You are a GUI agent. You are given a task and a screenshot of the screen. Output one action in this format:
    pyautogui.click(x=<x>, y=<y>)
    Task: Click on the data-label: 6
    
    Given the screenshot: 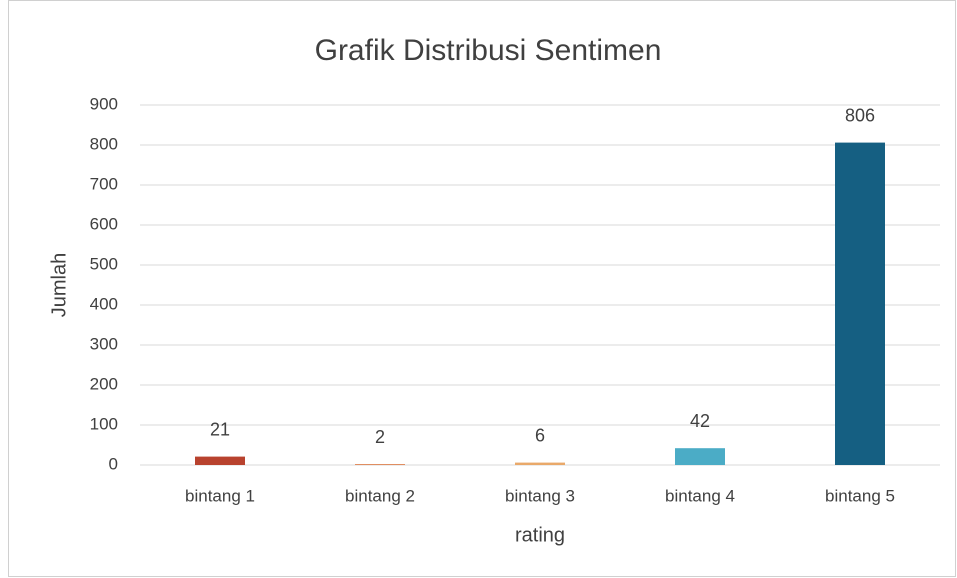 What is the action you would take?
    pyautogui.click(x=540, y=435)
    